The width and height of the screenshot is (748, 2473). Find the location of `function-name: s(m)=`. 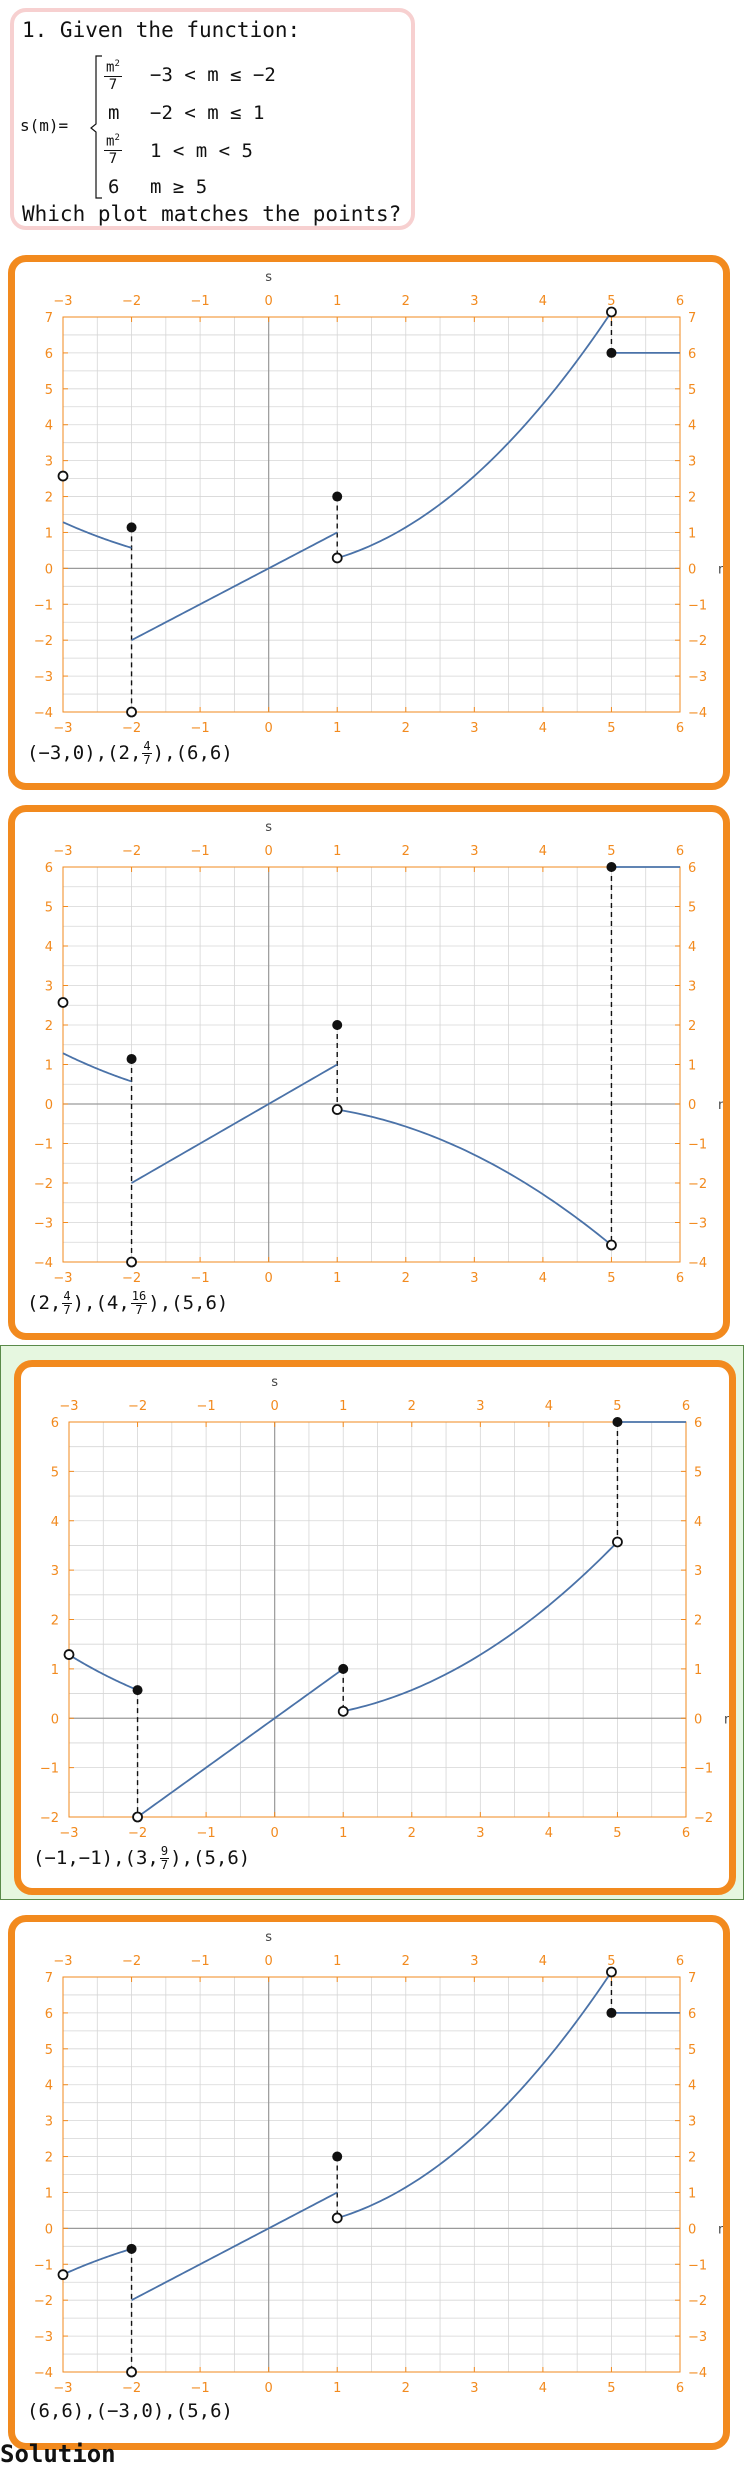

function-name: s(m)= is located at coordinates (44, 125).